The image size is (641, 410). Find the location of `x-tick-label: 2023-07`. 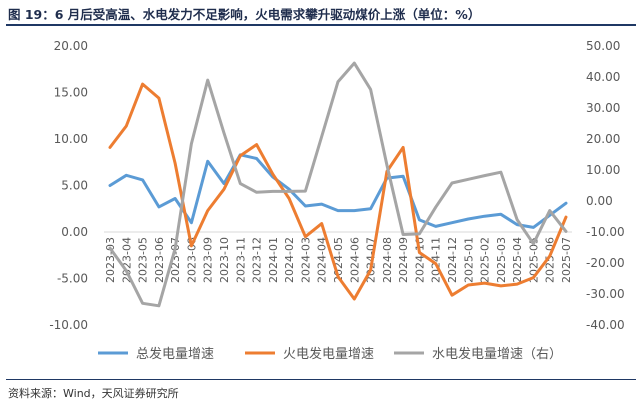

x-tick-label: 2023-07 is located at coordinates (175, 260).